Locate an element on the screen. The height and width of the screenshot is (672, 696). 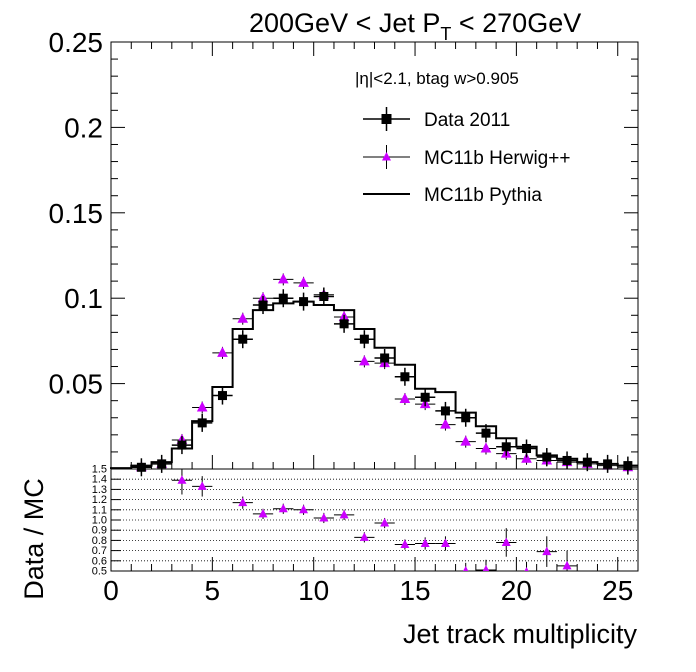
ratio-y-tick-label: 0.6 is located at coordinates (99, 561).